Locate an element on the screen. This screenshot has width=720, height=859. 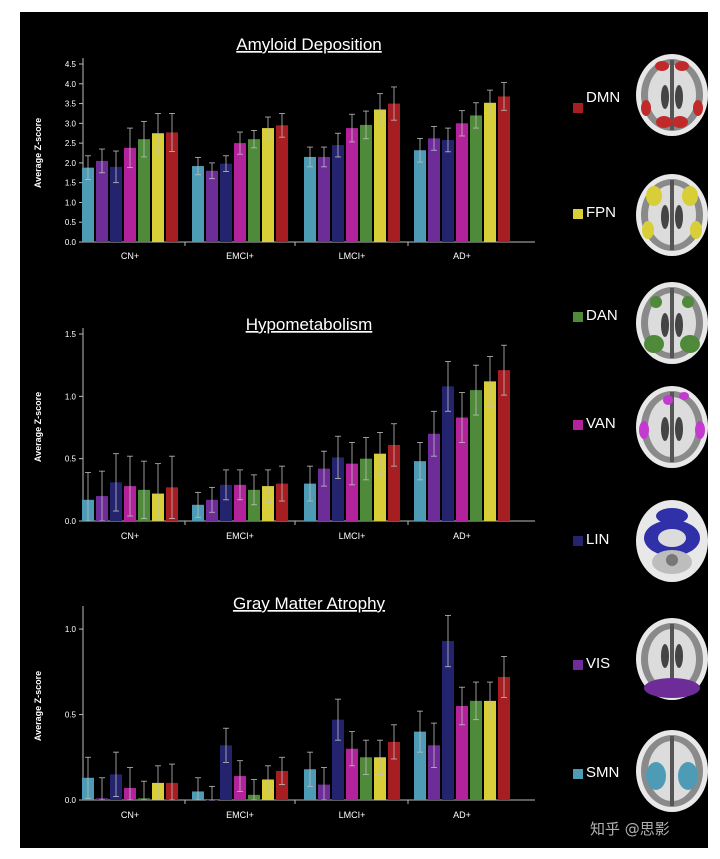
bar-vis-cn is located at coordinates (102, 201).